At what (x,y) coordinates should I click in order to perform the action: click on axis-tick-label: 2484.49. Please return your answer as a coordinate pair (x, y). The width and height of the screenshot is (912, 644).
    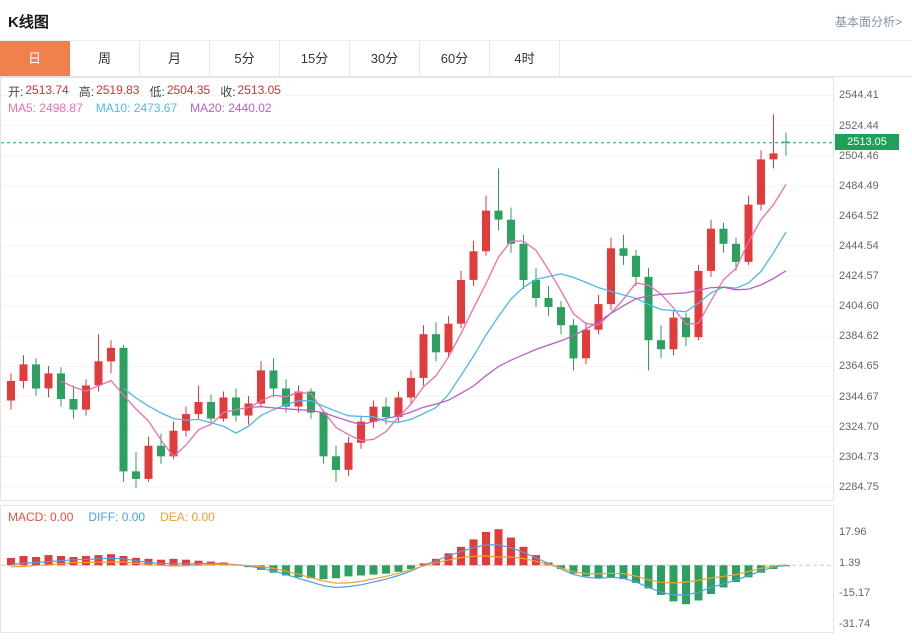
    Looking at the image, I should click on (859, 186).